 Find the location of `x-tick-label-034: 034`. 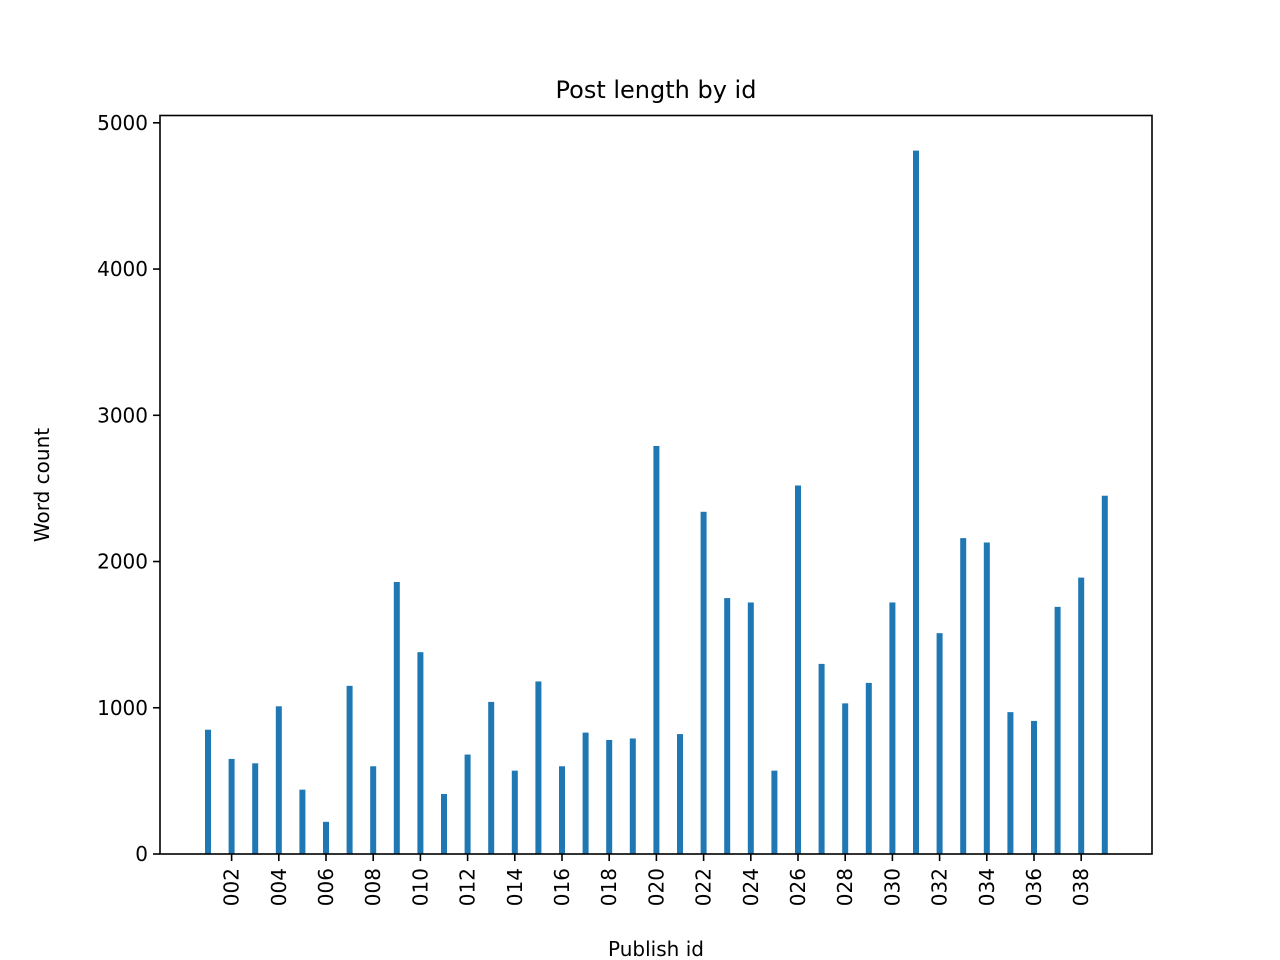

x-tick-label-034: 034 is located at coordinates (987, 887).